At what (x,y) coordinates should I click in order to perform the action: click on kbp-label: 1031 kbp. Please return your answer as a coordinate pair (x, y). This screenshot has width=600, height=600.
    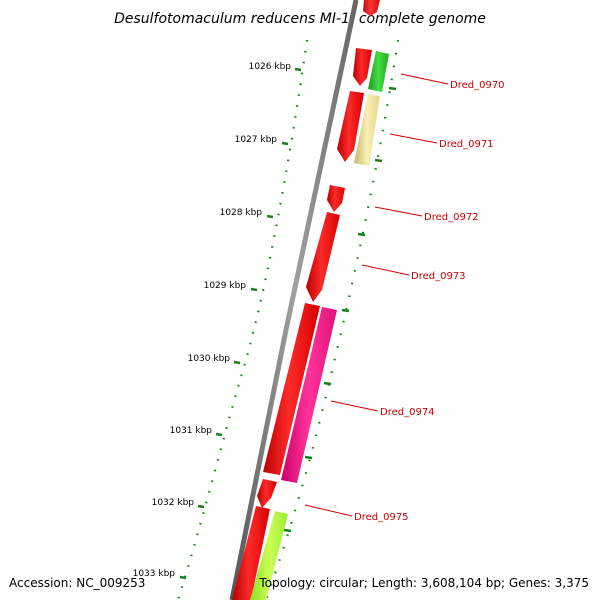
    Looking at the image, I should click on (191, 431).